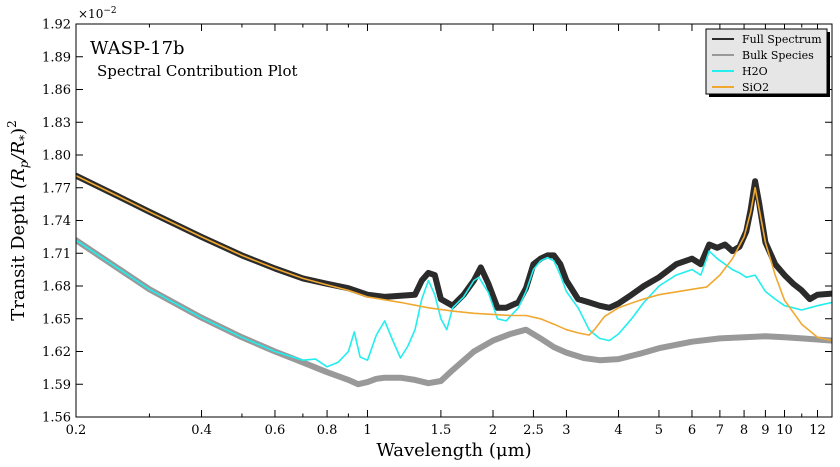 The width and height of the screenshot is (840, 467). Describe the element at coordinates (56, 188) in the screenshot. I see `y-tick-label: 1.77` at that location.